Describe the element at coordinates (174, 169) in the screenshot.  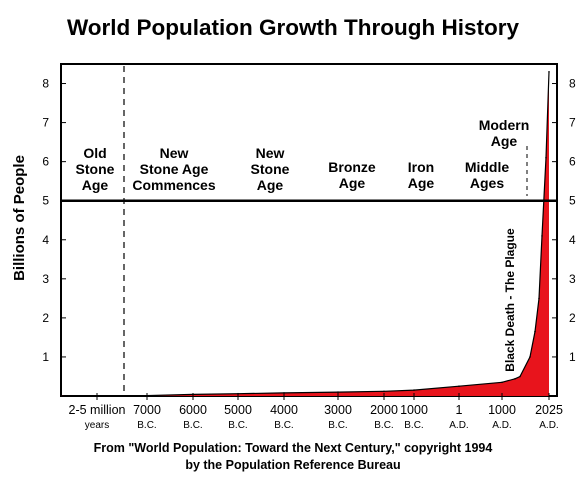
I see `era-label-1-1: Stone Age` at that location.